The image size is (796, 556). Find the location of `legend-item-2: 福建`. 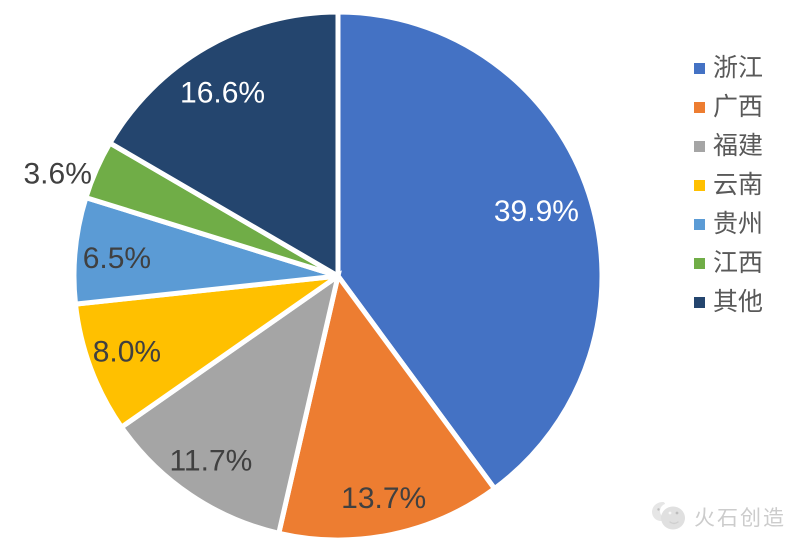

legend-item-2: 福建 is located at coordinates (728, 146).